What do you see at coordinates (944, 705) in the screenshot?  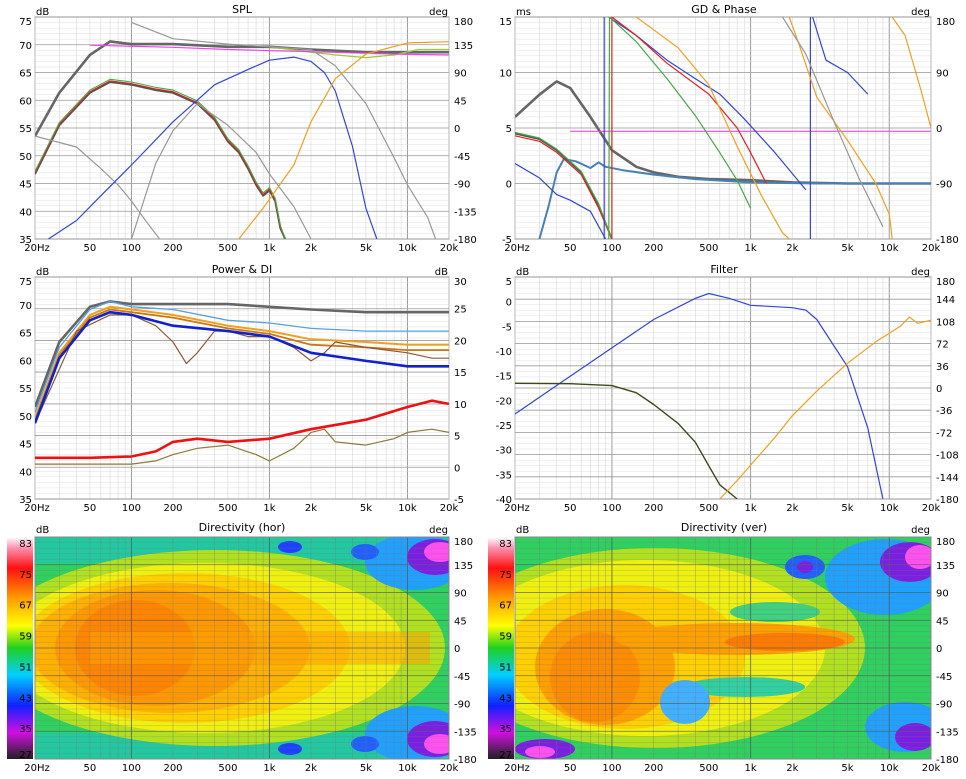 I see `y2-tick-label: -90` at bounding box center [944, 705].